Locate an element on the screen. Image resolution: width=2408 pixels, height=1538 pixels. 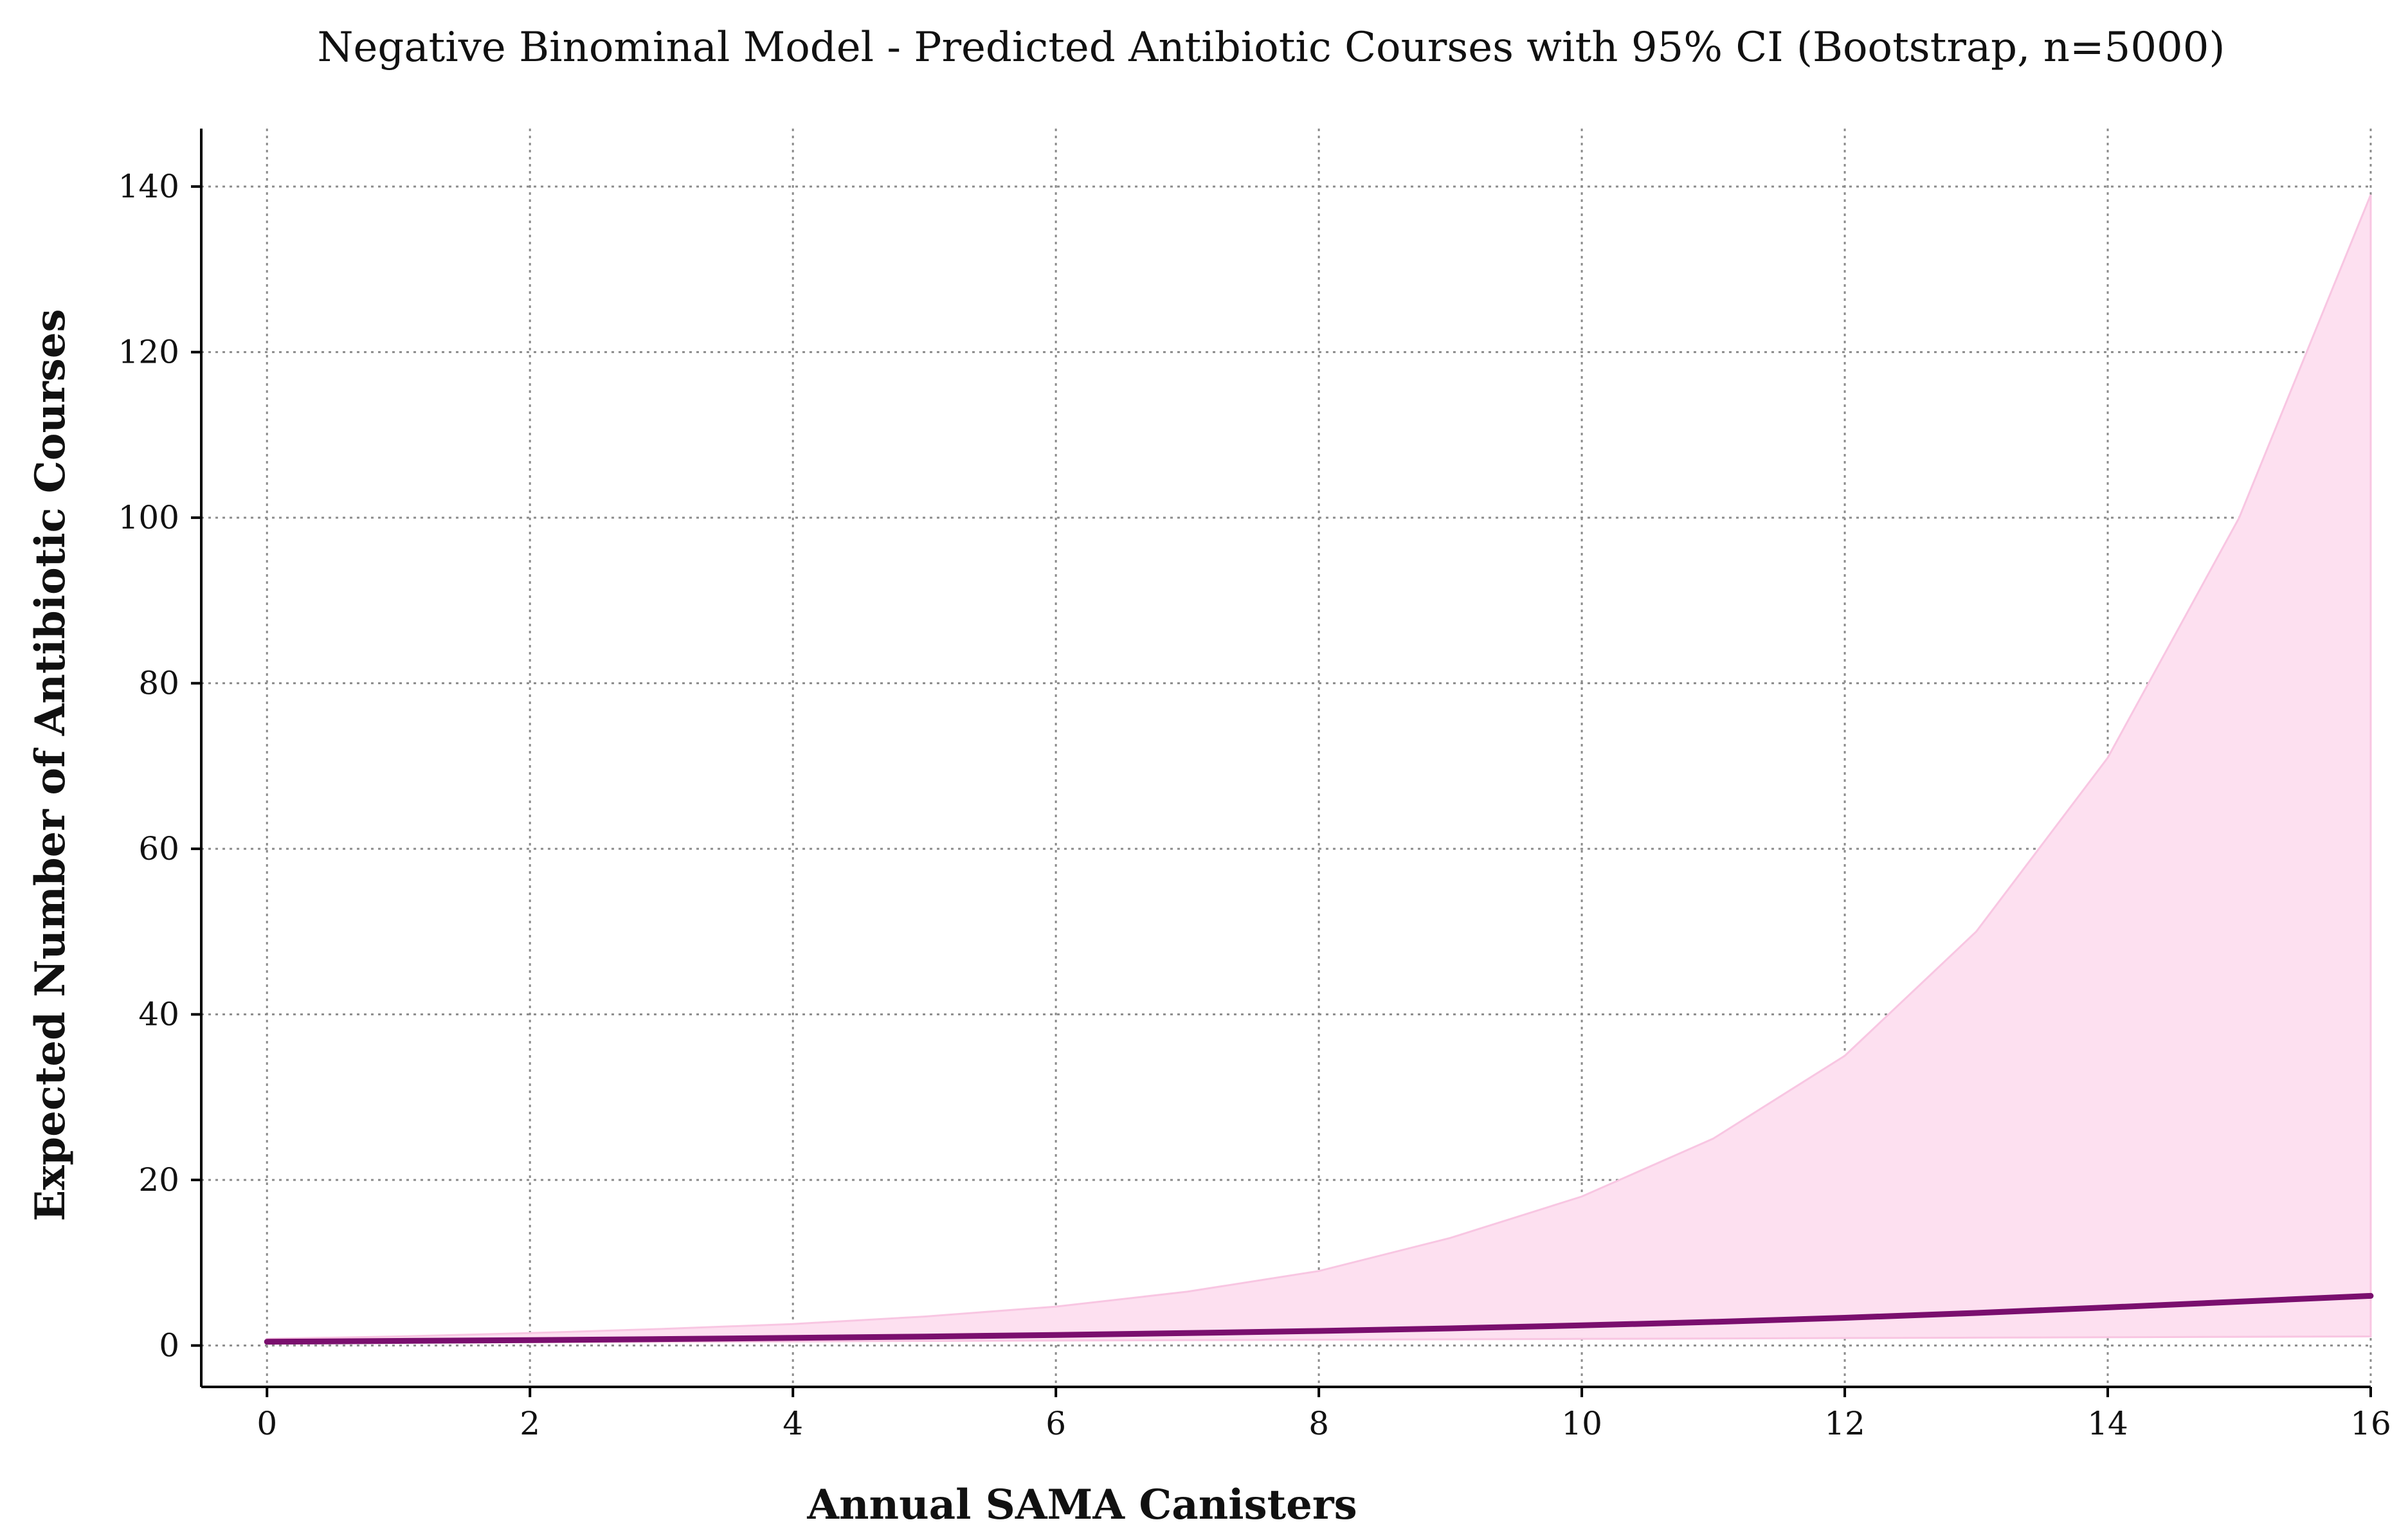
y-tick-label: 80 is located at coordinates (159, 683).